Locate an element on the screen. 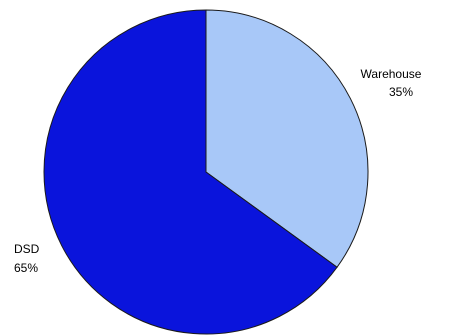 The image size is (463, 336). warehouse-slice-name: Warehouse is located at coordinates (391, 74).